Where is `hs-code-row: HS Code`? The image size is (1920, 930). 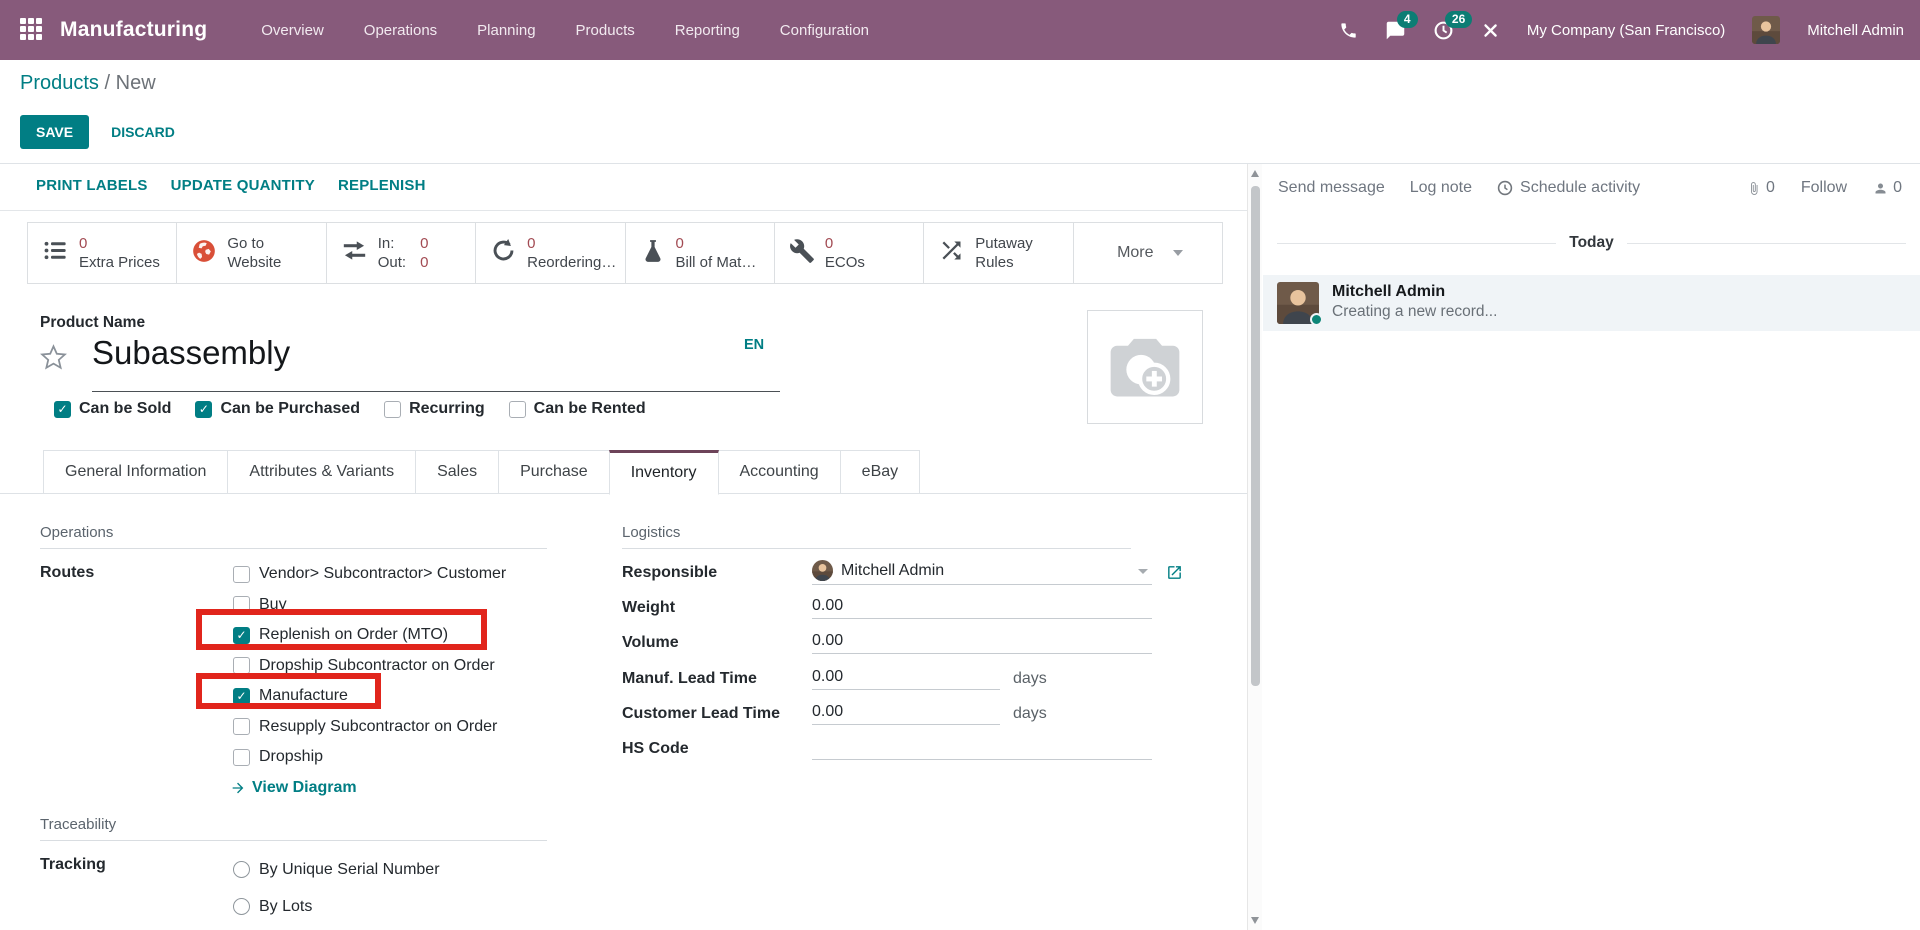
hs-code-row: HS Code is located at coordinates (902, 748).